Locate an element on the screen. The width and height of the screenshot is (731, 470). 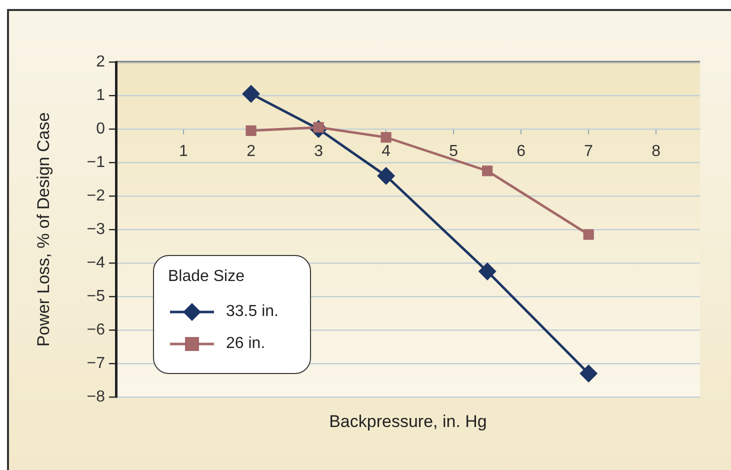
x-tick-label: 1 is located at coordinates (183, 151).